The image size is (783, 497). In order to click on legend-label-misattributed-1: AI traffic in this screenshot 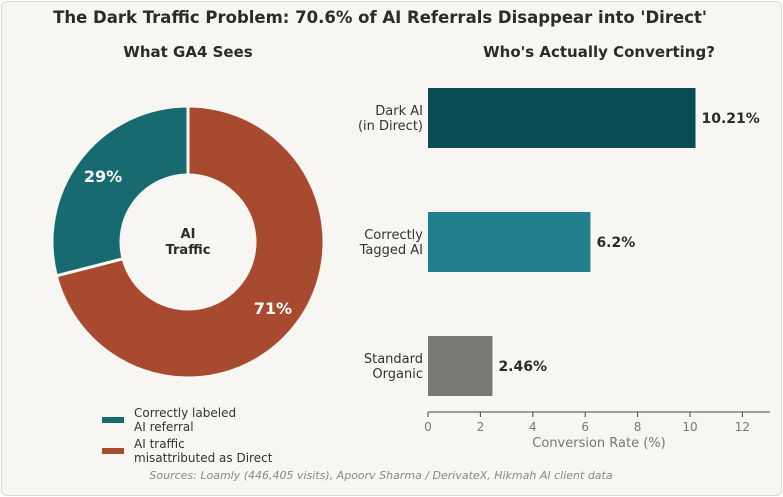, I will do `click(159, 444)`.